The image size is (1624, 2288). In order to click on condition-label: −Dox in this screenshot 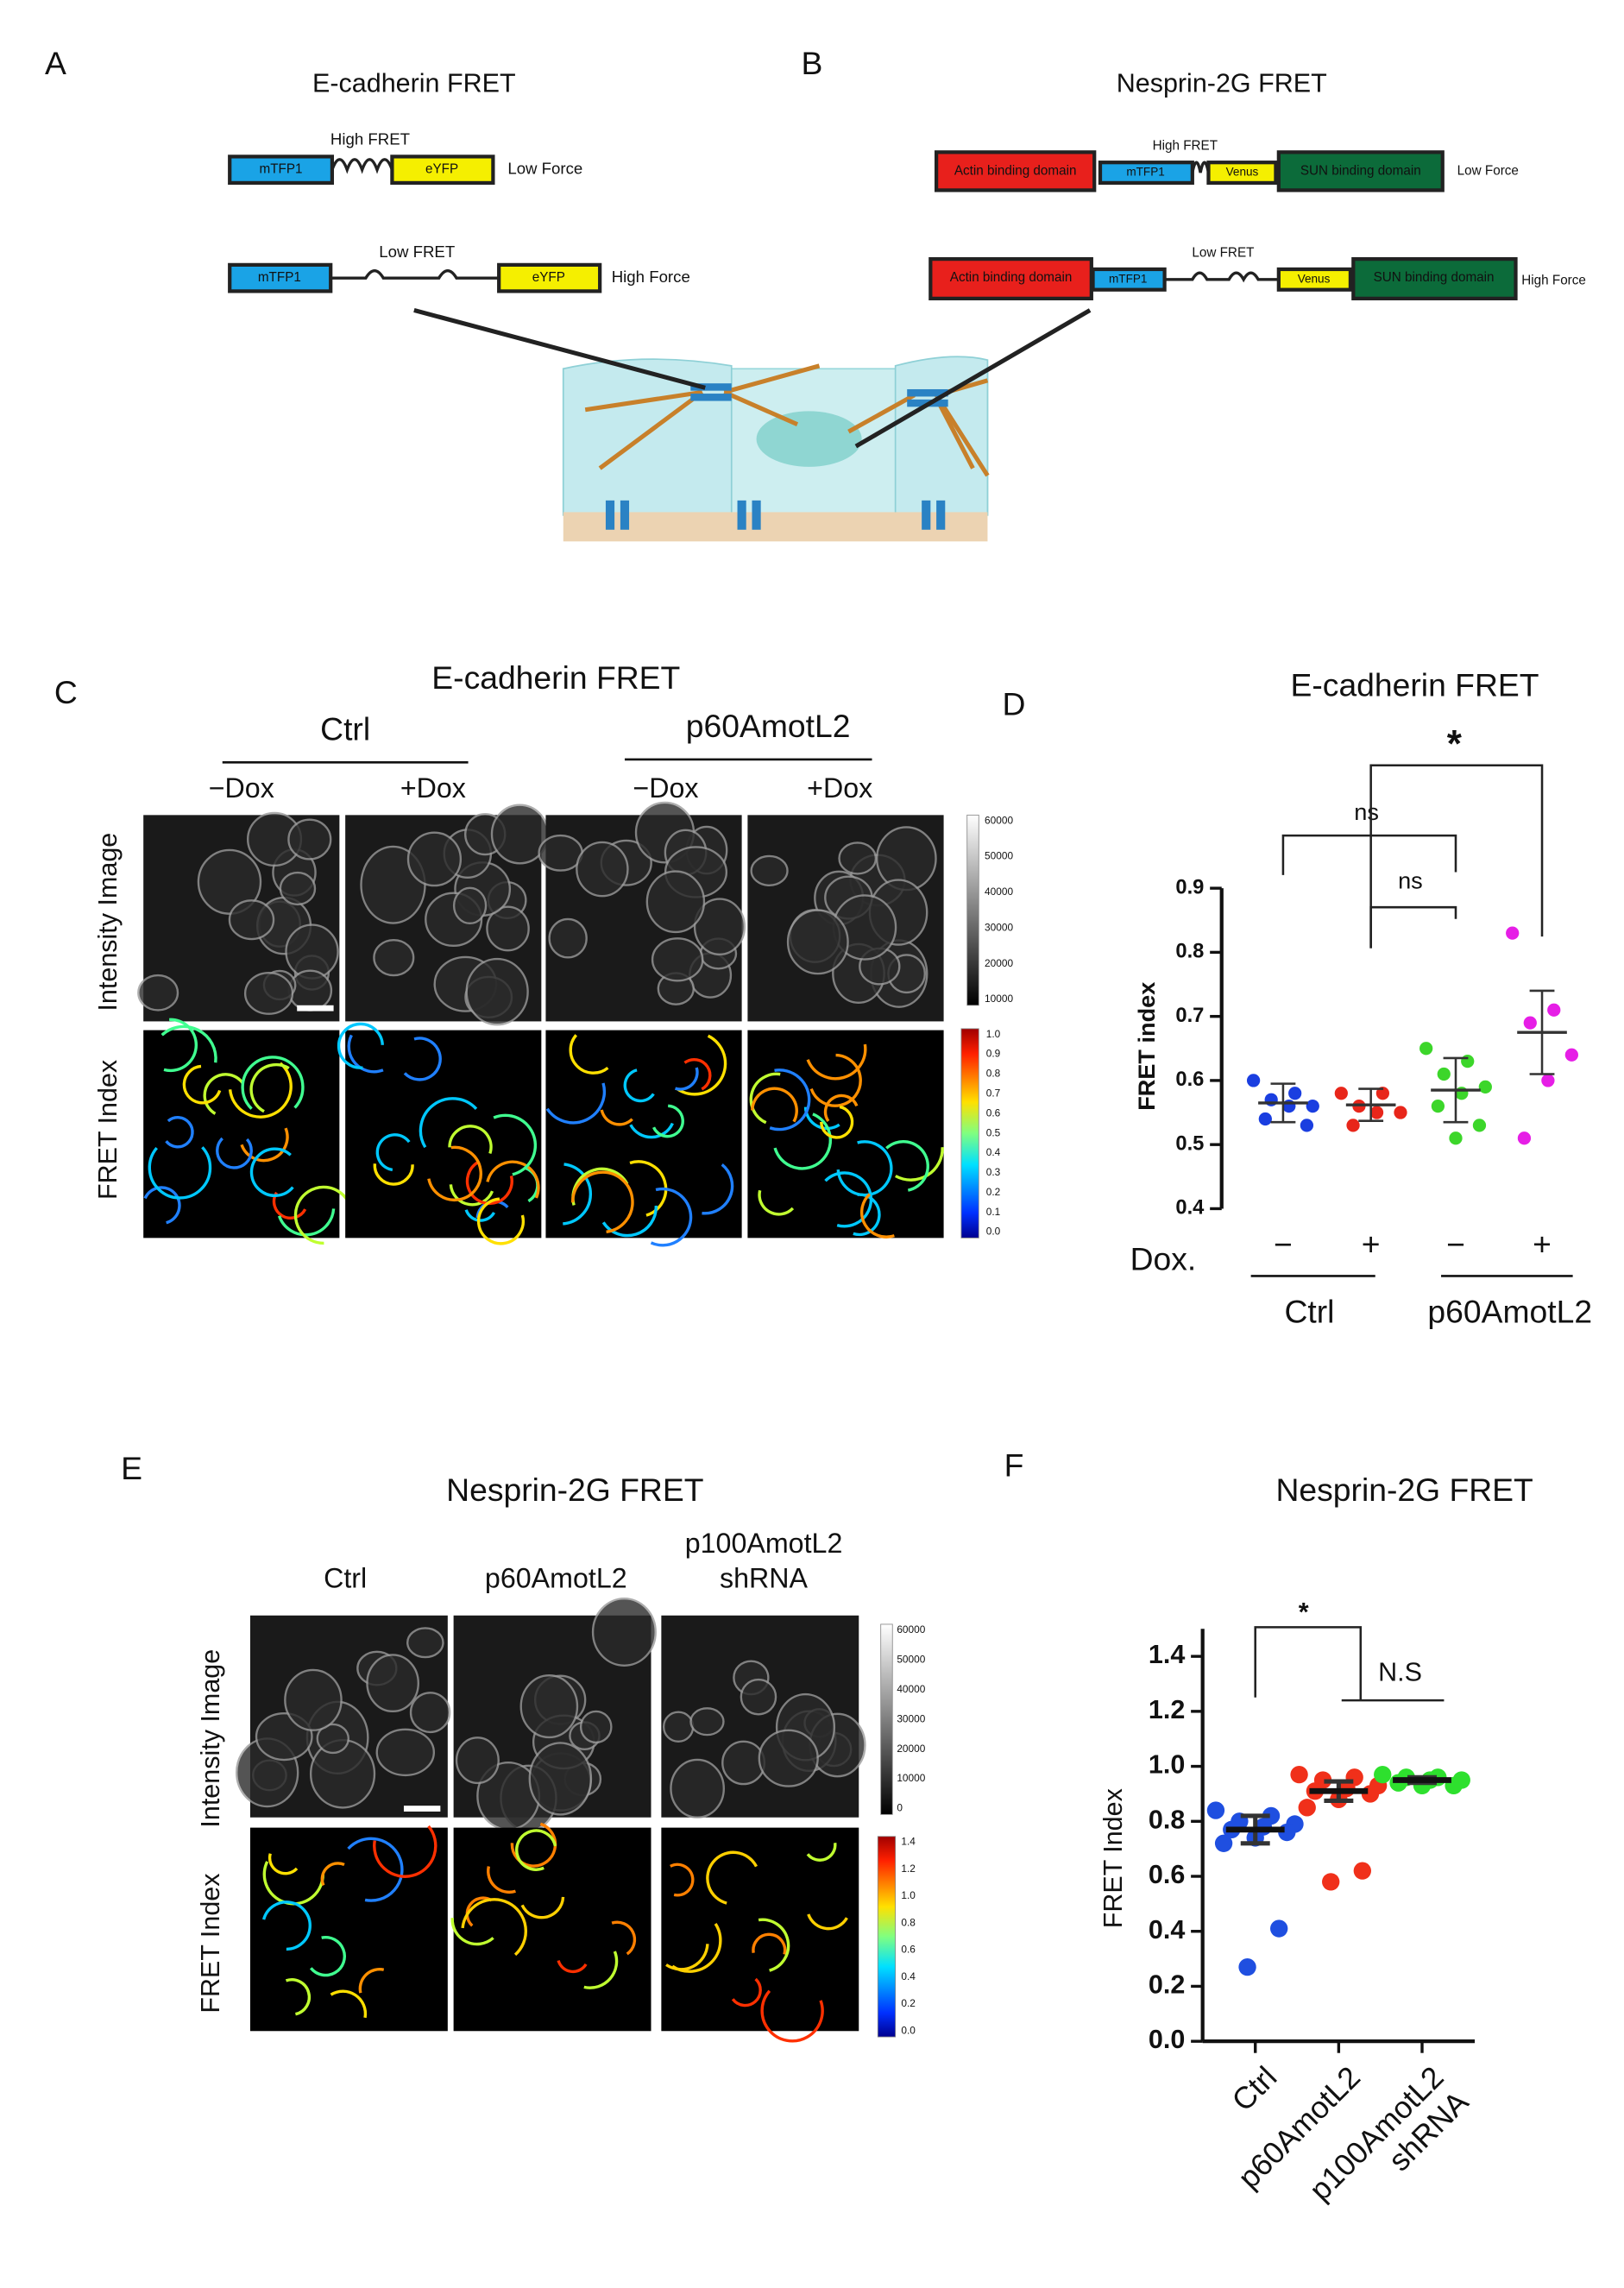, I will do `click(665, 788)`.